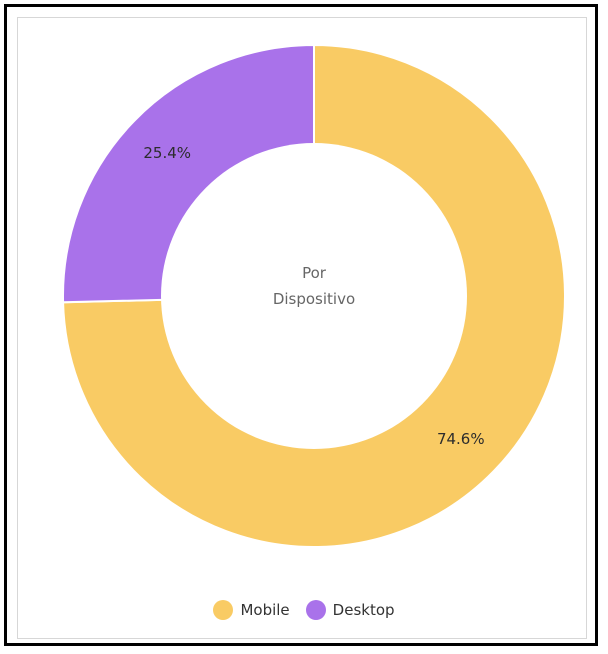 This screenshot has width=608, height=654. I want to click on legend-swatch-mobile, so click(223, 610).